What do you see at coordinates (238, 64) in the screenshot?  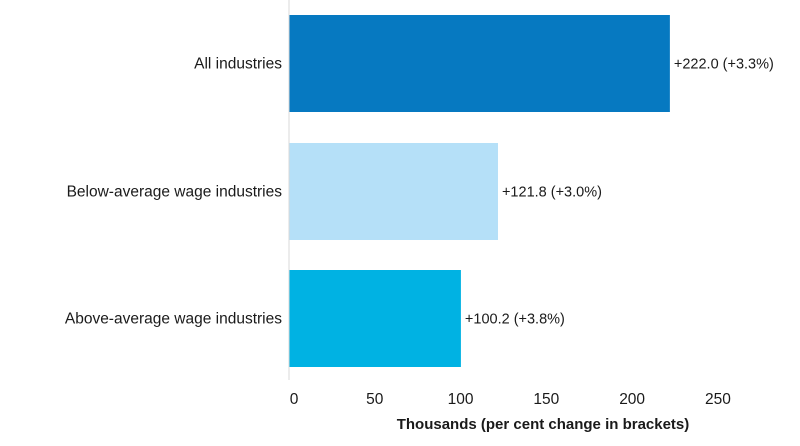 I see `category-label-all-industries: All industries` at bounding box center [238, 64].